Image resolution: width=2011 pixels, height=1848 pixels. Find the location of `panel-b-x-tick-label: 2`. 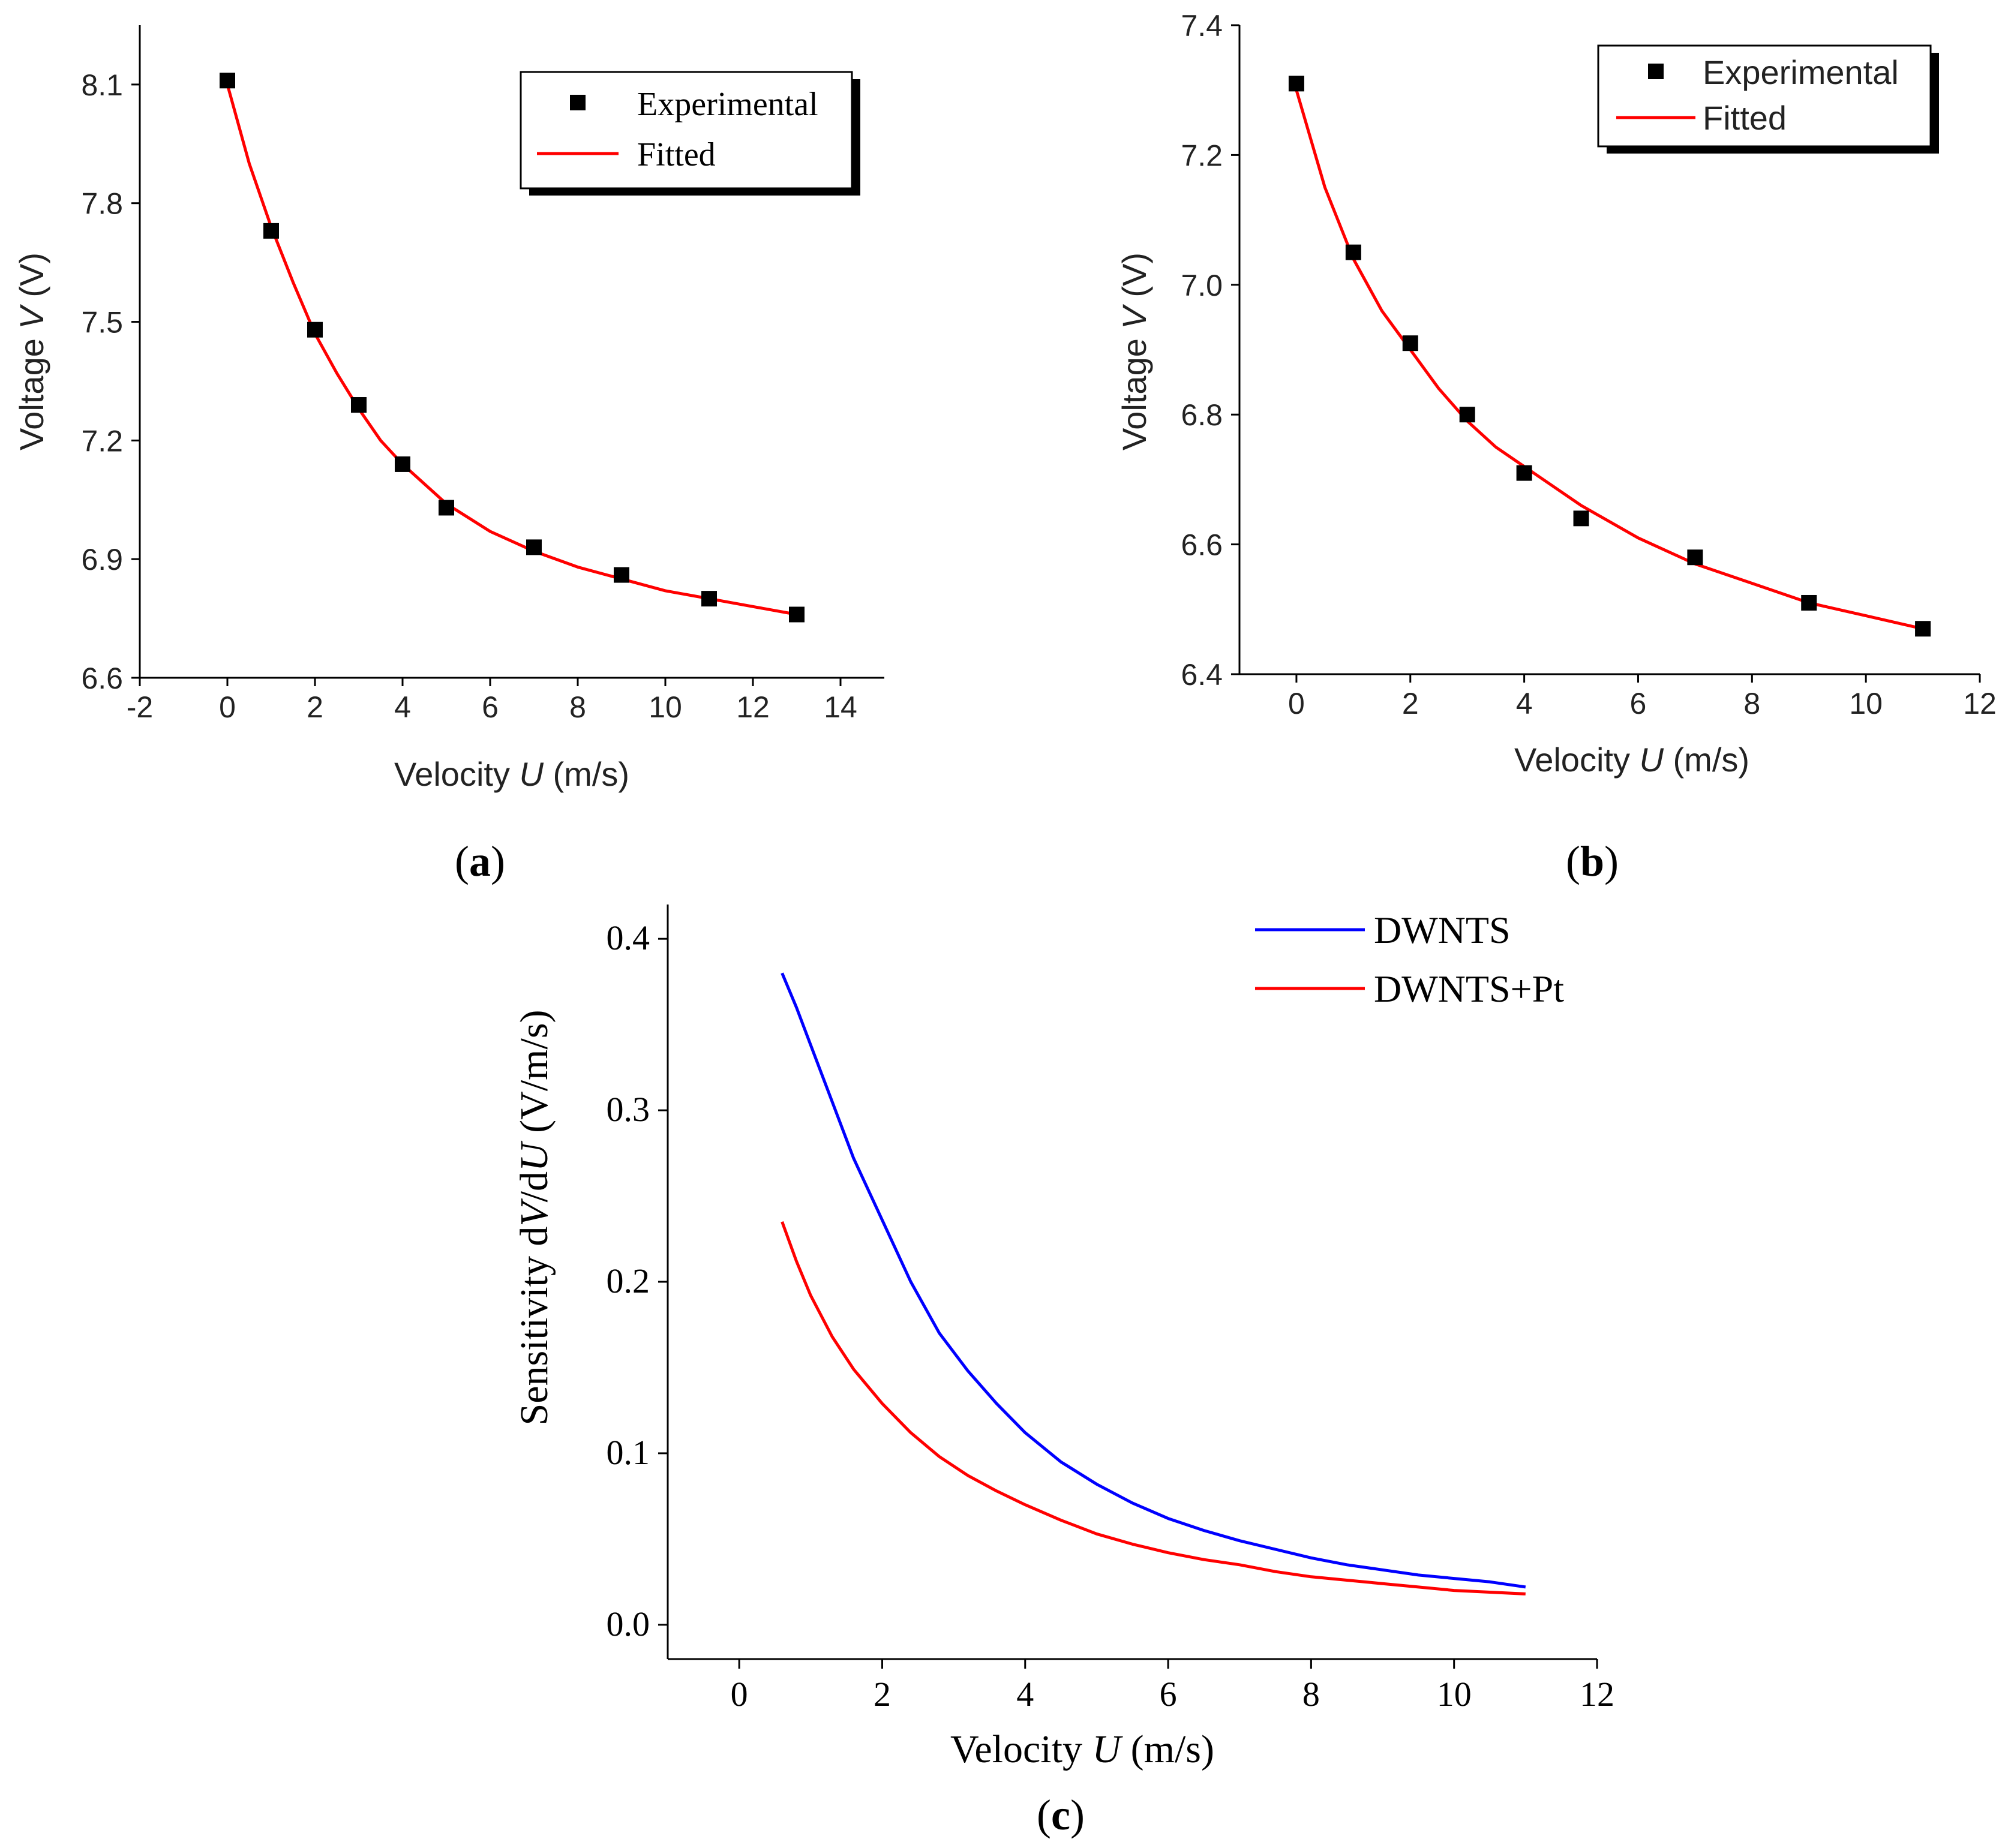

panel-b-x-tick-label: 2 is located at coordinates (1410, 703).